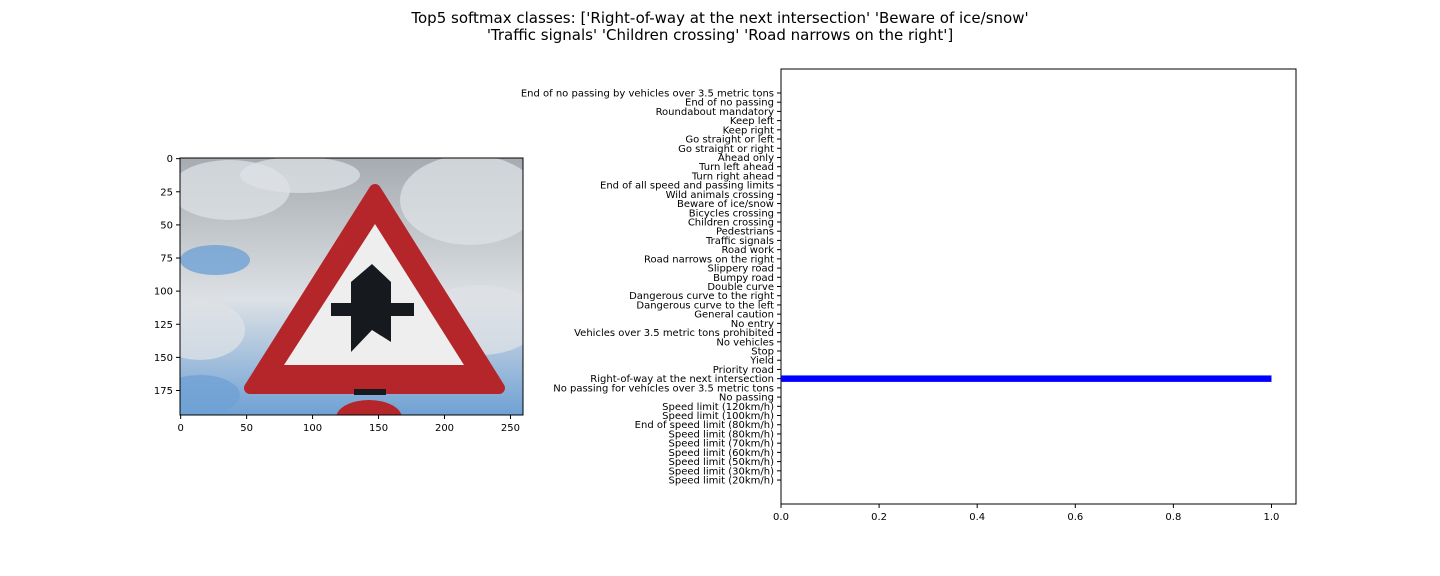  Describe the element at coordinates (166, 192) in the screenshot. I see `image-y-tick-label: 25` at that location.